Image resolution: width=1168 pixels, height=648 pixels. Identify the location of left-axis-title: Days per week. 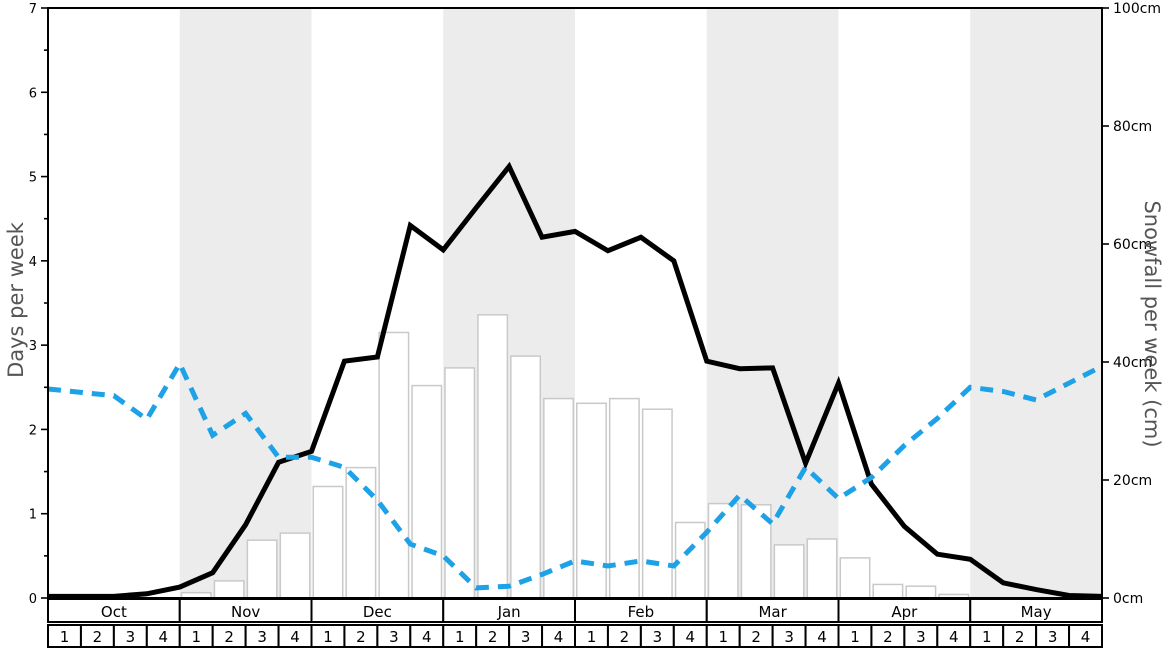
(16, 300).